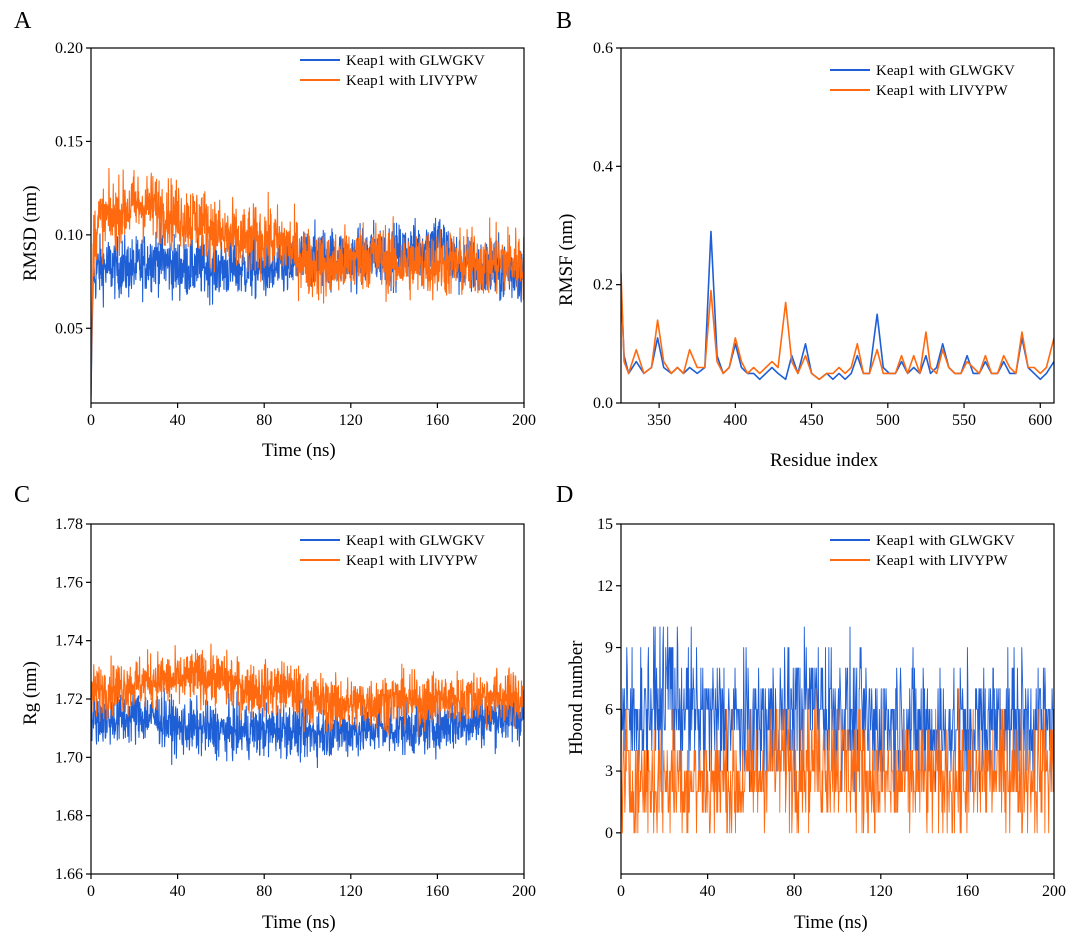  What do you see at coordinates (299, 922) in the screenshot?
I see `panel-c-xlabel: Time (ns)` at bounding box center [299, 922].